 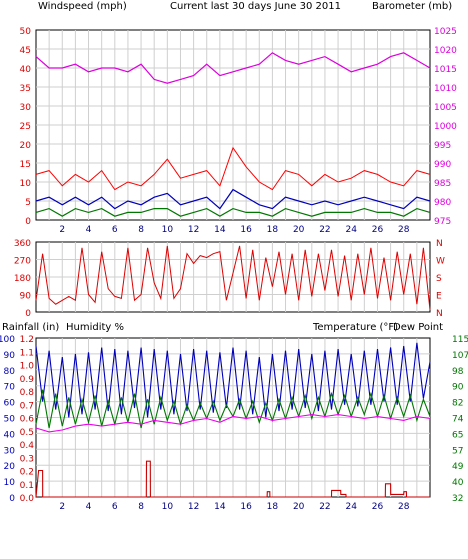 What do you see at coordinates (10, 483) in the screenshot?
I see `humidity-tick-label: 10` at bounding box center [10, 483].